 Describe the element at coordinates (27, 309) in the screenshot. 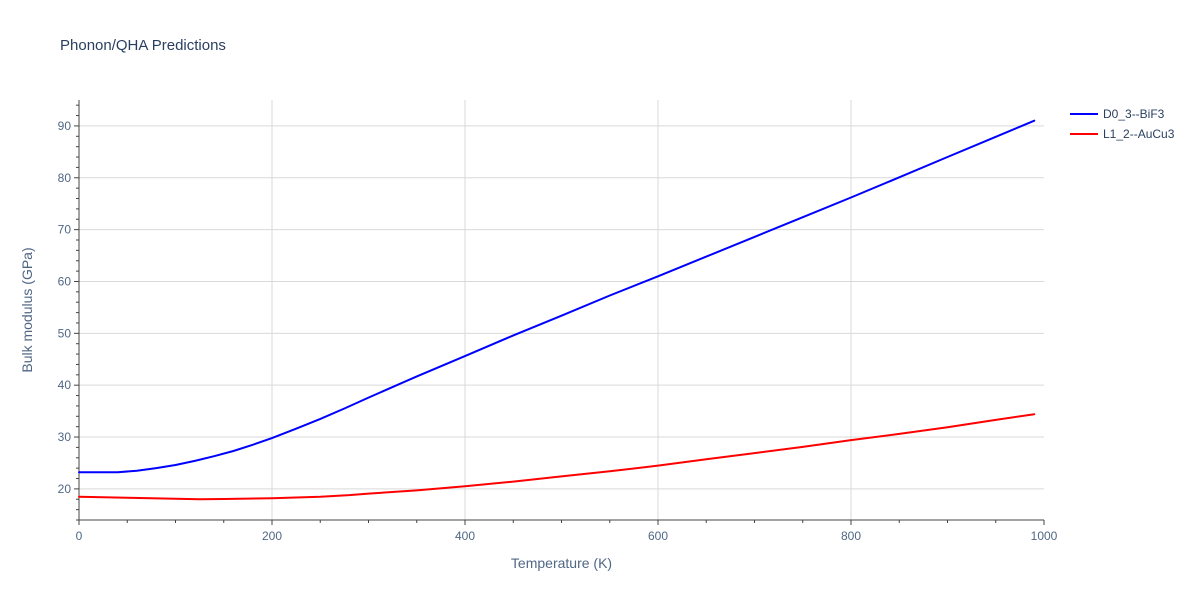

I see `y-axis-title: Bulk modulus (GPa)` at that location.